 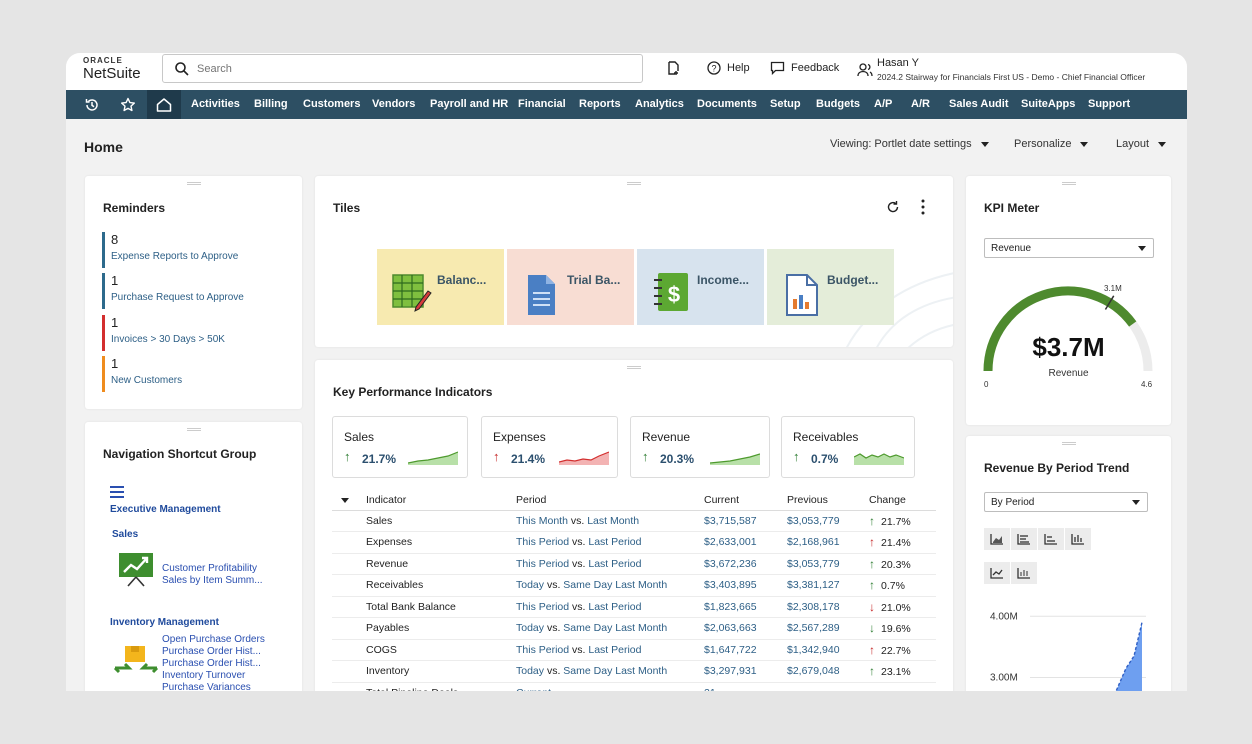 I want to click on cell-current: $3,297,931, so click(x=745, y=671).